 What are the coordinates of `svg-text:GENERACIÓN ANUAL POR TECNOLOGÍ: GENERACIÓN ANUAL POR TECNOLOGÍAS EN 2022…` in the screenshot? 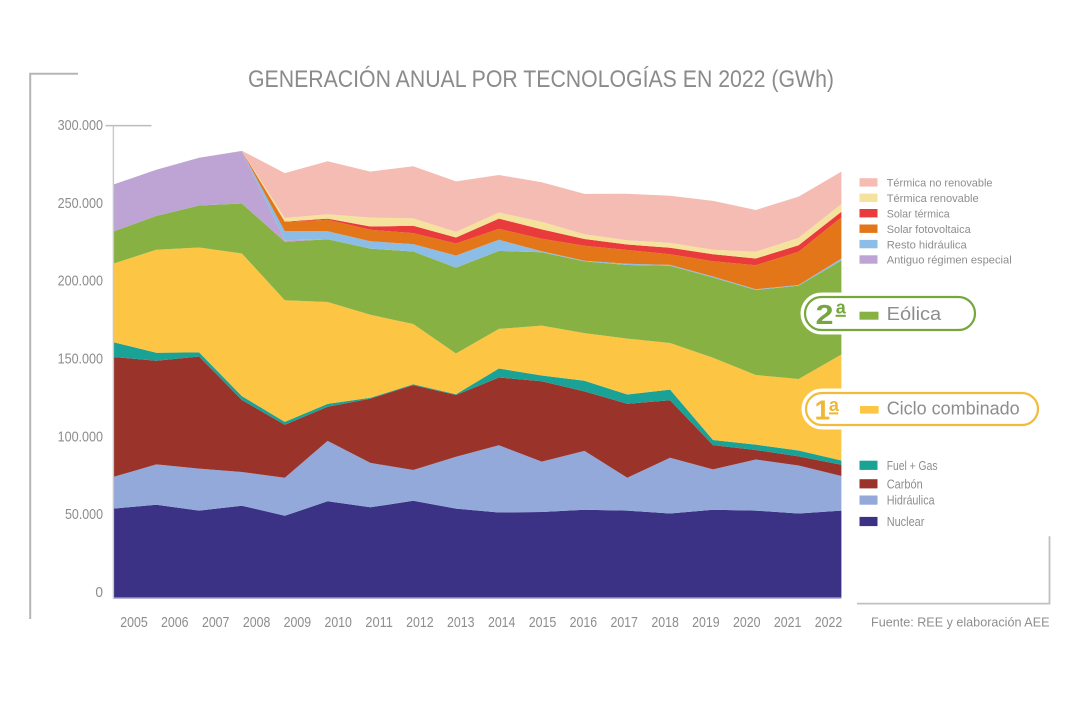 It's located at (541, 79).